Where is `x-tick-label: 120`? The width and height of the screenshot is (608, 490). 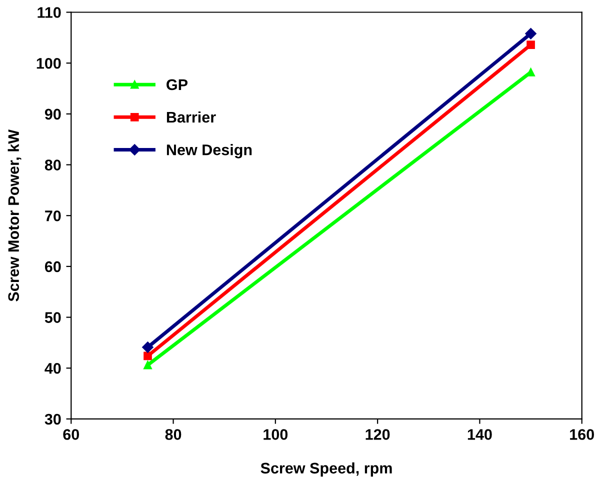 x-tick-label: 120 is located at coordinates (378, 434).